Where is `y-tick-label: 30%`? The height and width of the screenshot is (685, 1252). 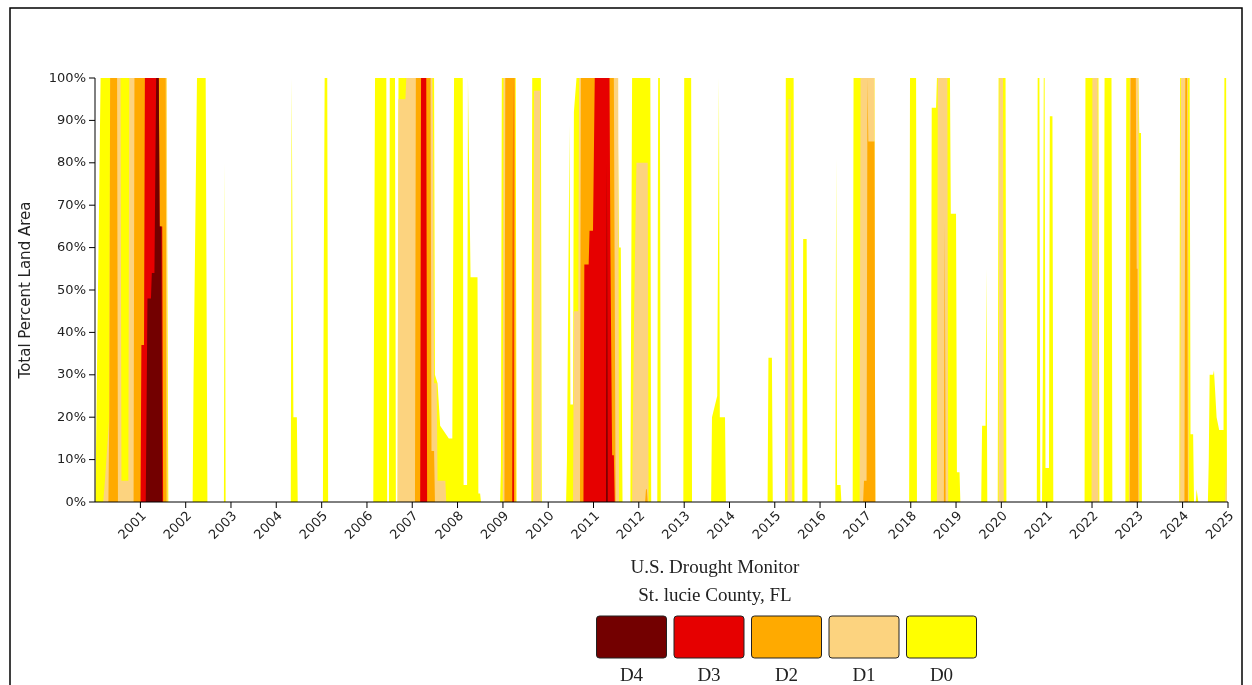
y-tick-label: 30% is located at coordinates (71, 374).